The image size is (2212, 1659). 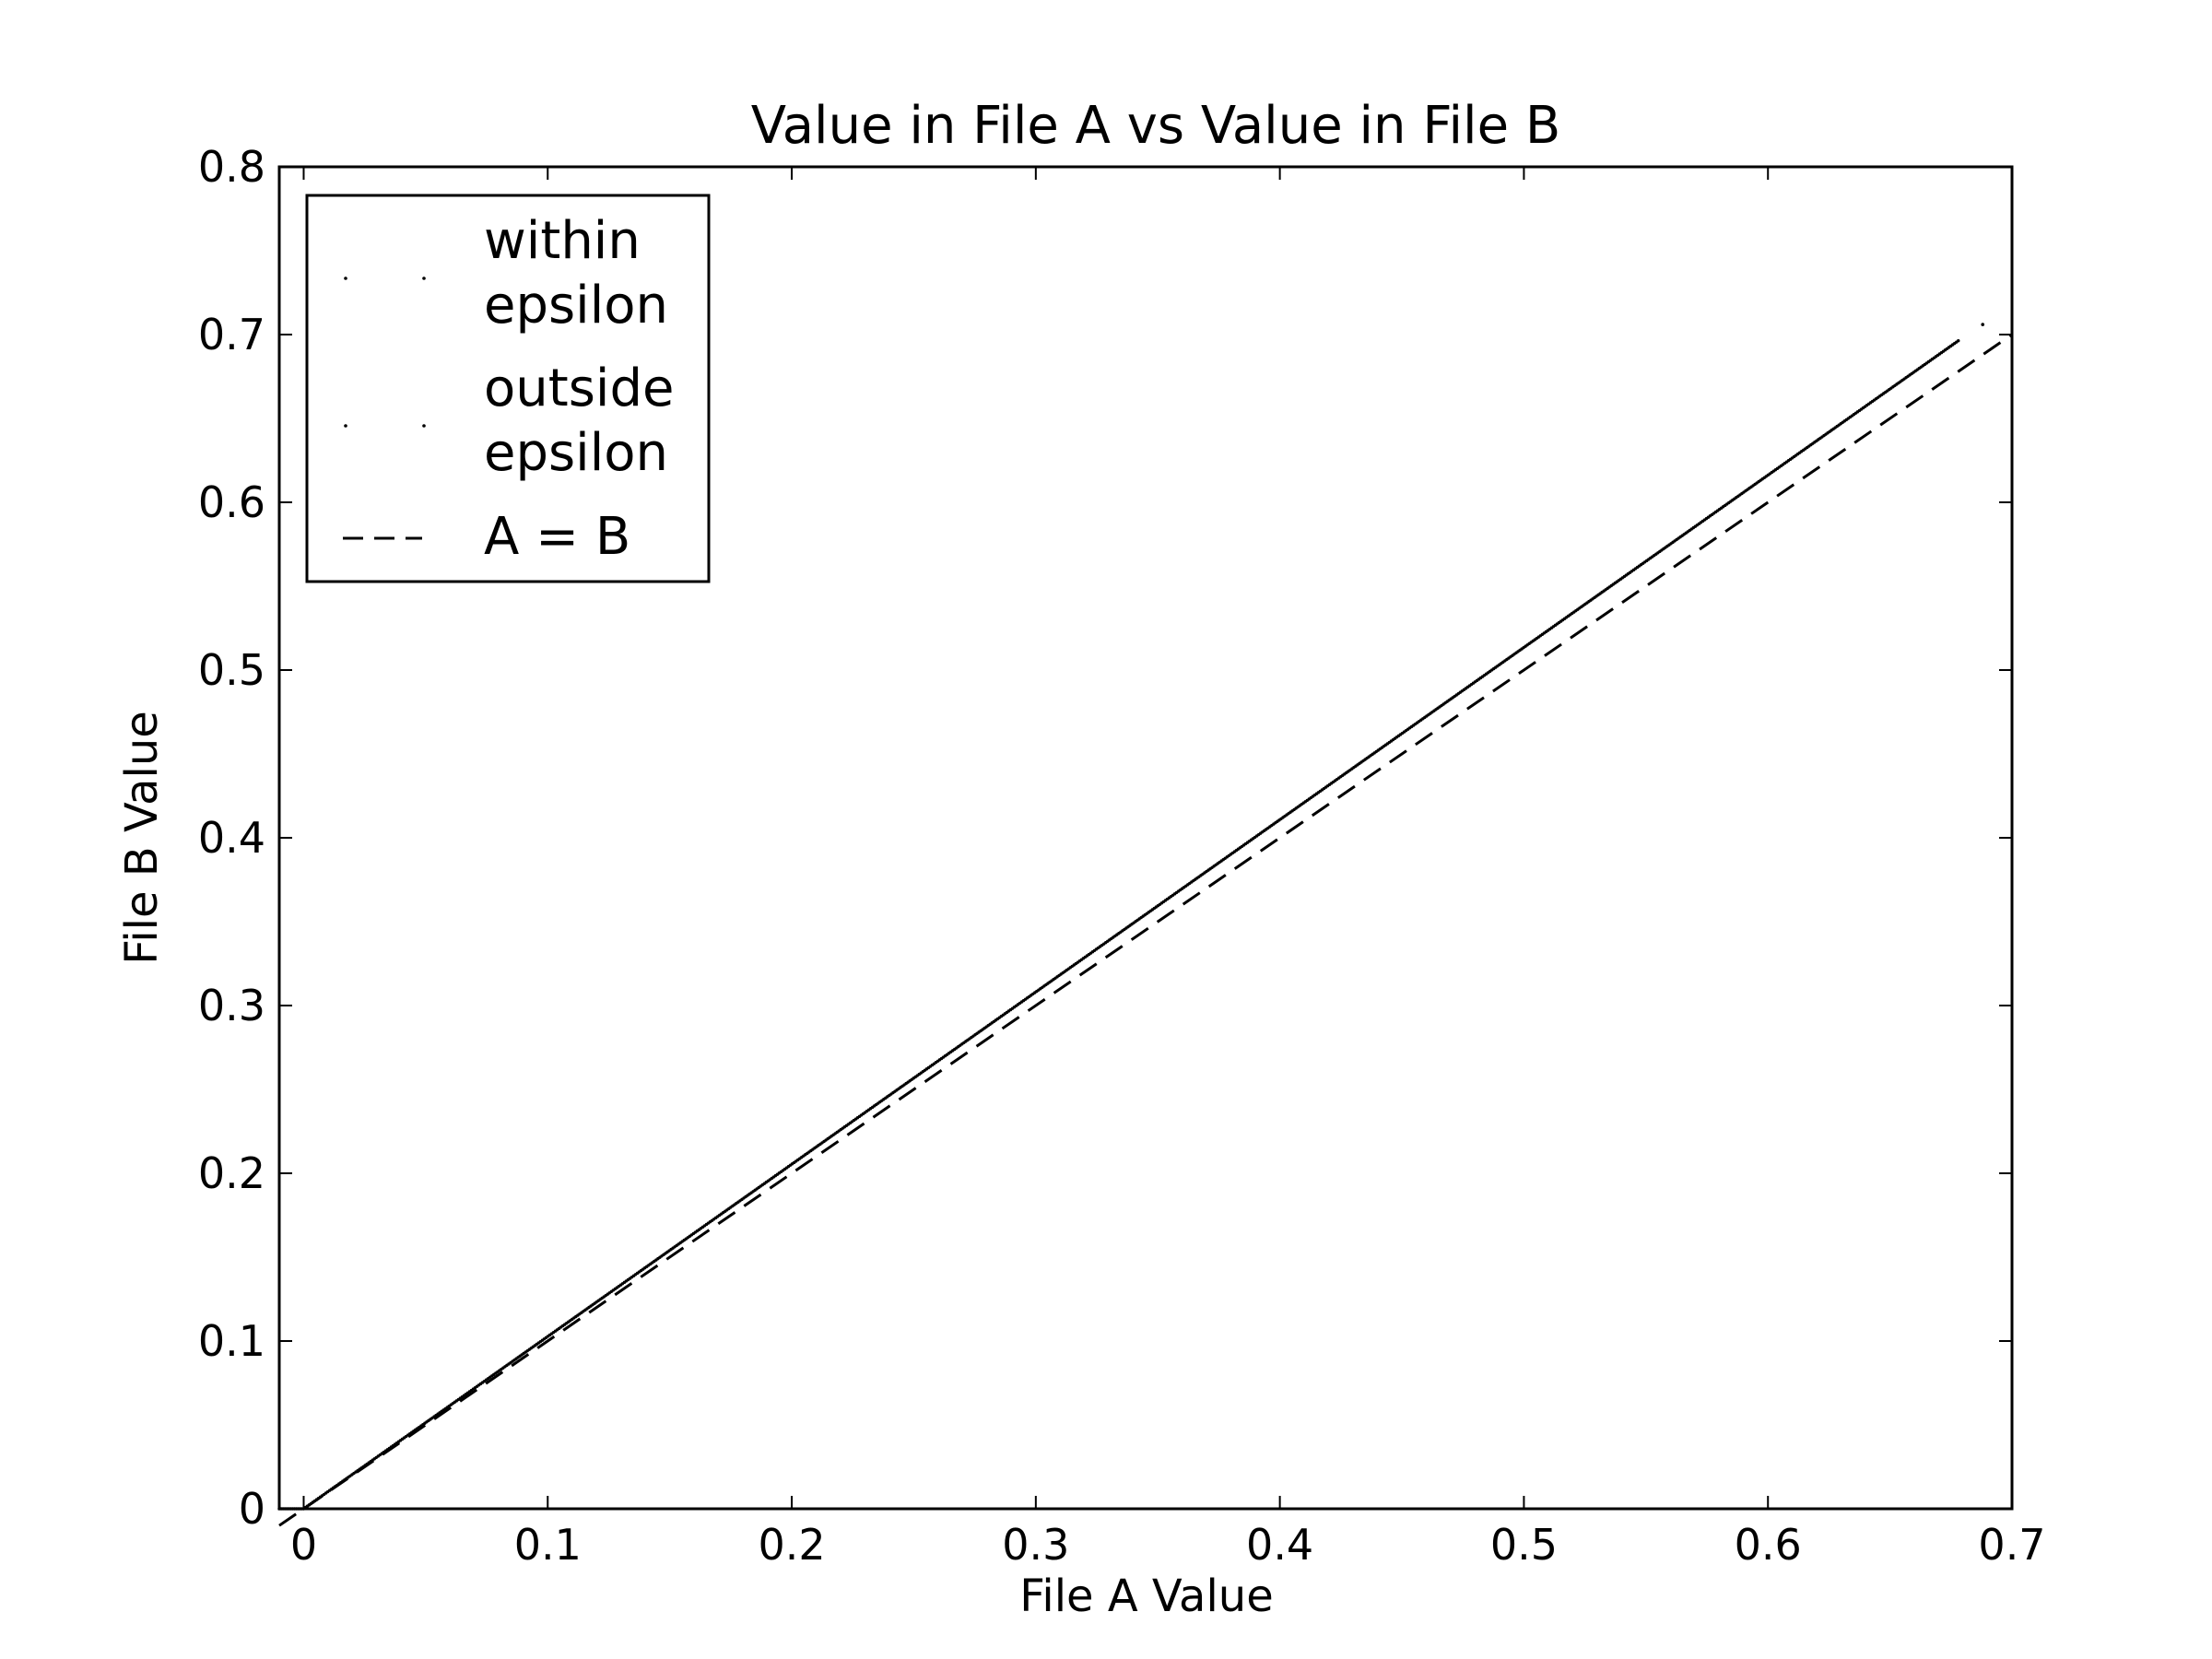 I want to click on x-tick-label: 0.3, so click(x=1035, y=1545).